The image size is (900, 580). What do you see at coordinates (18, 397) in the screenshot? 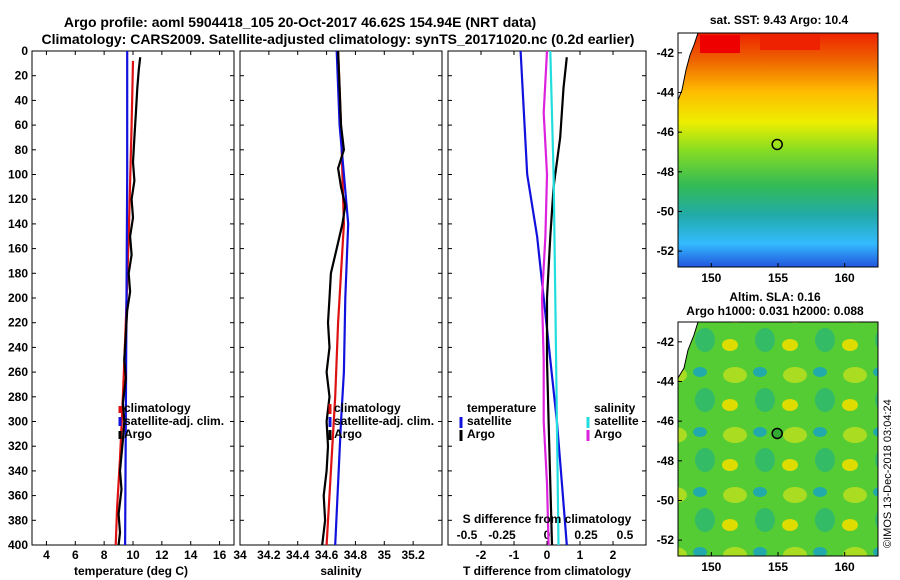
I see `y-tick-label: 280` at bounding box center [18, 397].